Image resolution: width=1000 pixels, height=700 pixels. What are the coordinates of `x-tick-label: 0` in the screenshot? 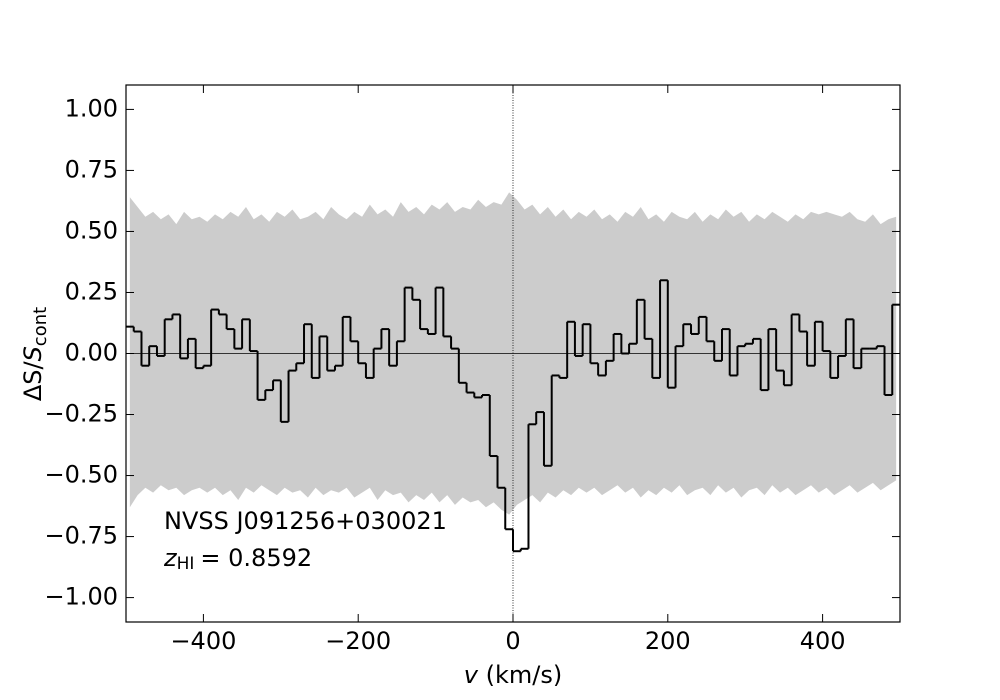 It's located at (512, 641).